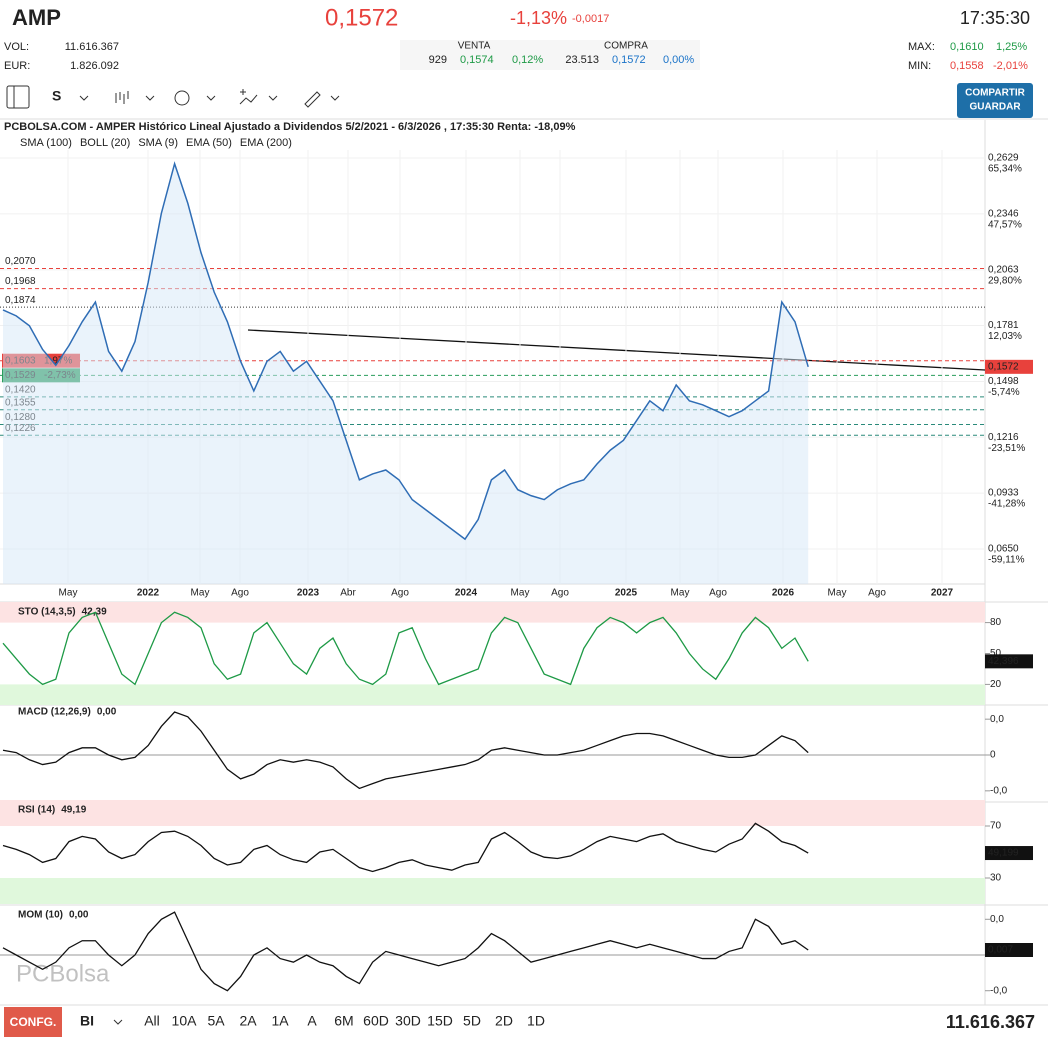  Describe the element at coordinates (919, 66) in the screenshot. I see `min-label: MIN:` at that location.